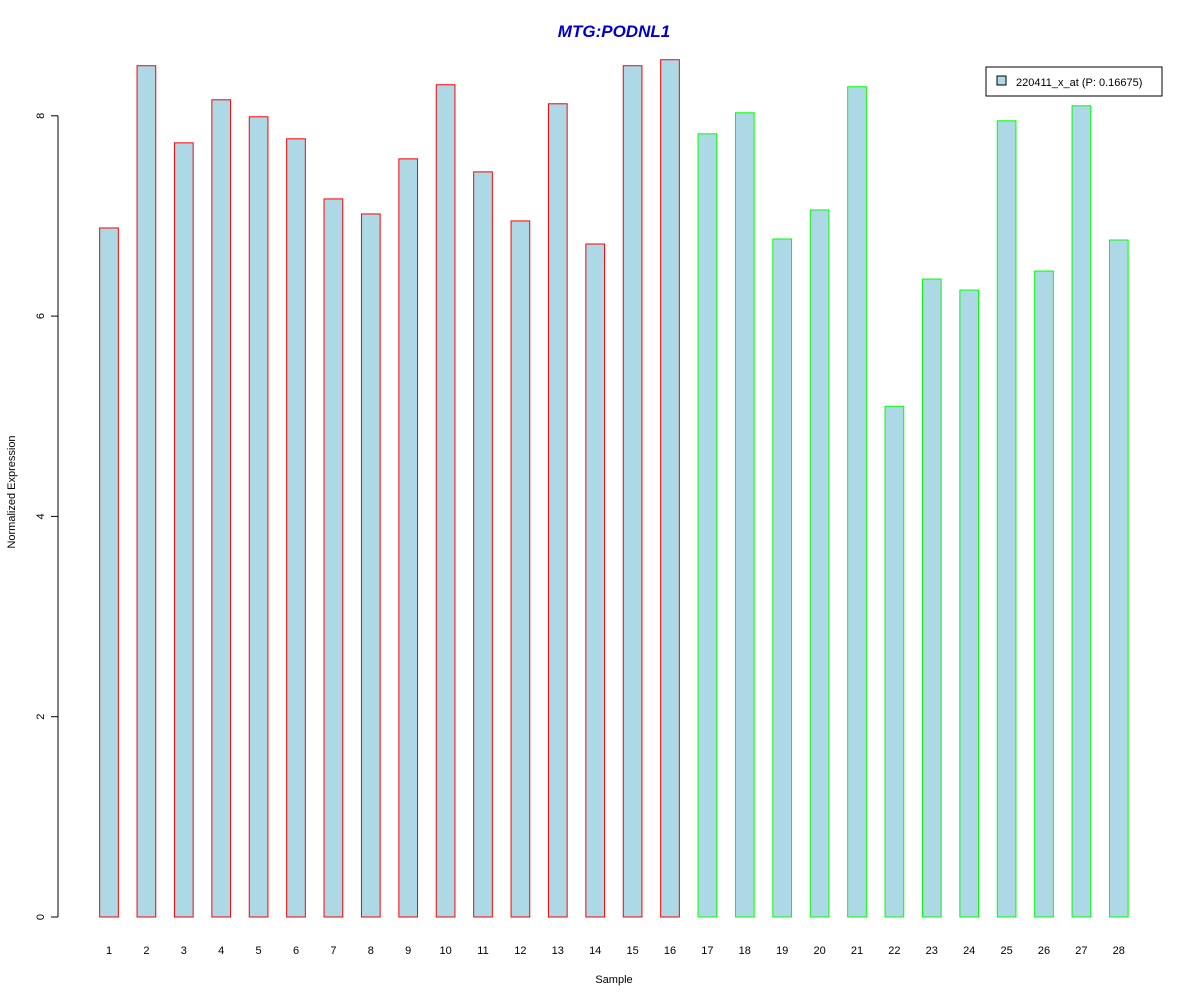 The width and height of the screenshot is (1200, 1000). Describe the element at coordinates (259, 951) in the screenshot. I see `x-tick-label: 5` at that location.